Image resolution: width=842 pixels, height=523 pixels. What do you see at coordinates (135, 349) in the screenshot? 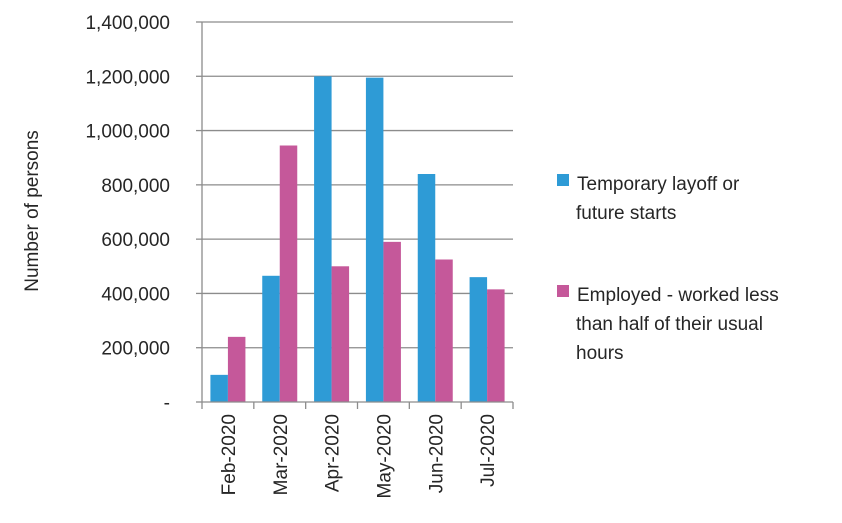
I see `y-tick-label: 200,000` at bounding box center [135, 349].